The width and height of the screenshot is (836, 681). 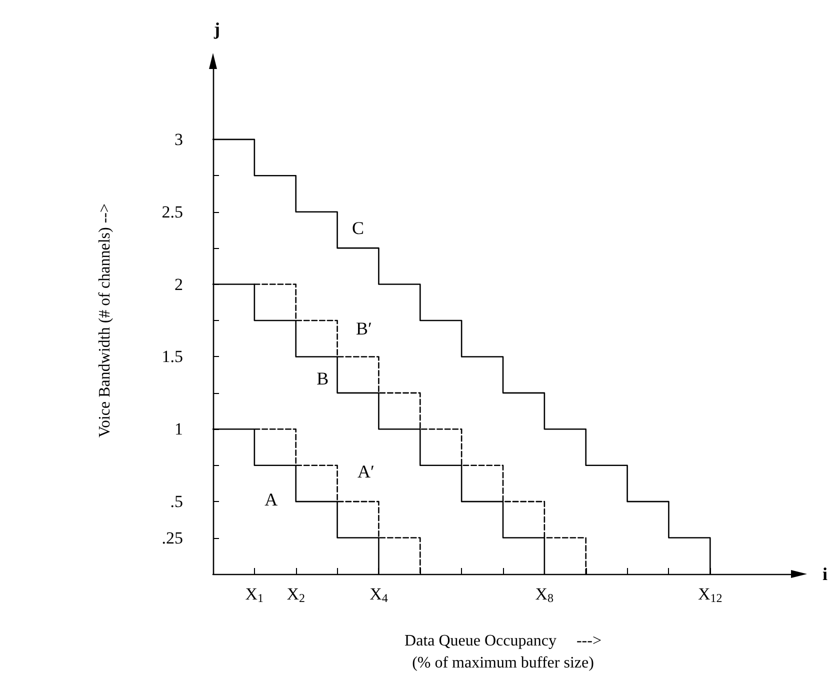 I want to click on series-label: A′, so click(x=366, y=472).